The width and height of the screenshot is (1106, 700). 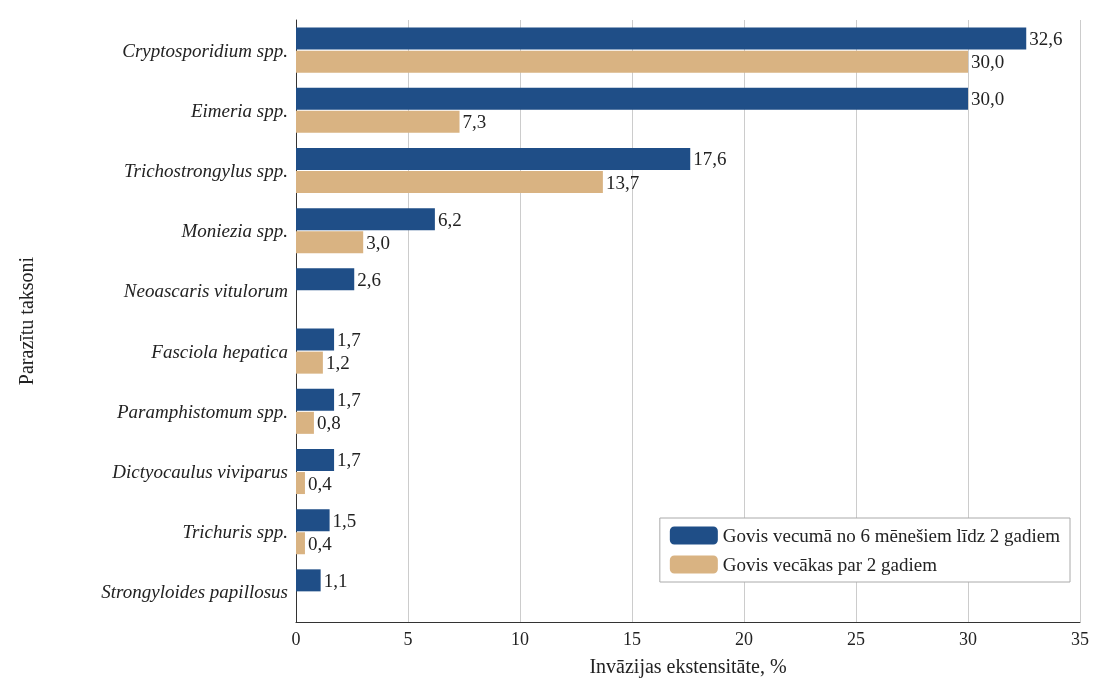 I want to click on data-label: 1,5, so click(x=344, y=520).